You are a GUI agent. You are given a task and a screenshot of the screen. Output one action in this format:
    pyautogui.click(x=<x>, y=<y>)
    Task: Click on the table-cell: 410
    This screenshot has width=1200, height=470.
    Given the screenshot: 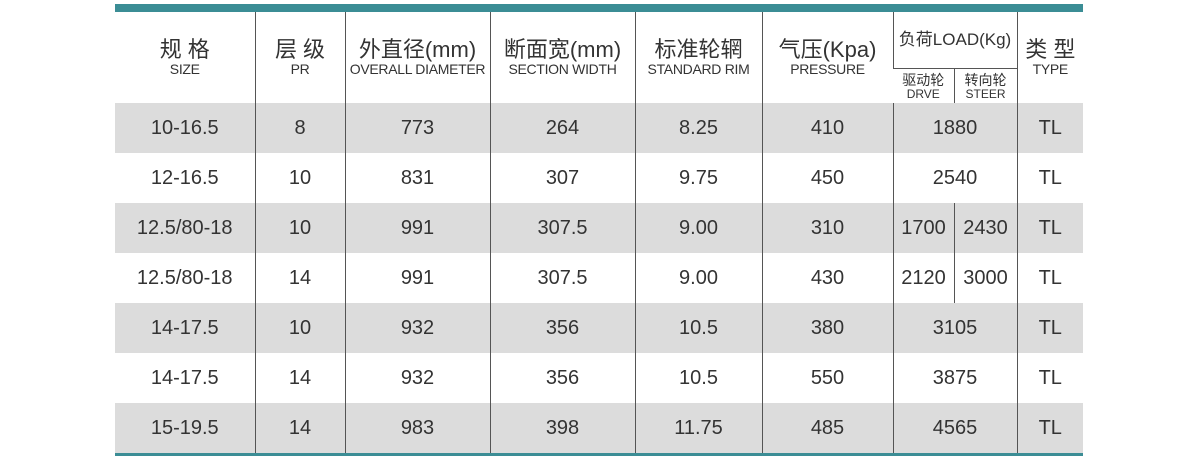 What is the action you would take?
    pyautogui.click(x=827, y=128)
    